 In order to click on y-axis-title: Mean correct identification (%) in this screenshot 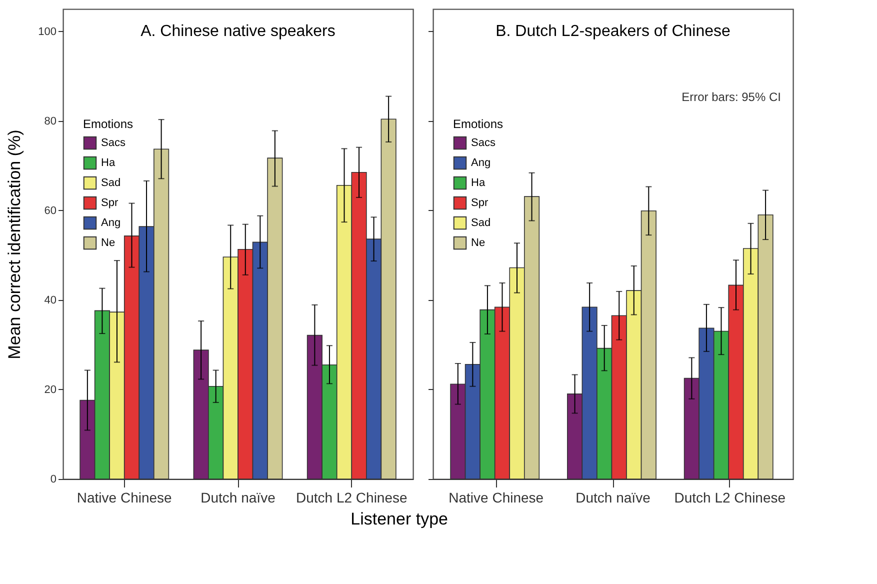, I will do `click(14, 245)`.